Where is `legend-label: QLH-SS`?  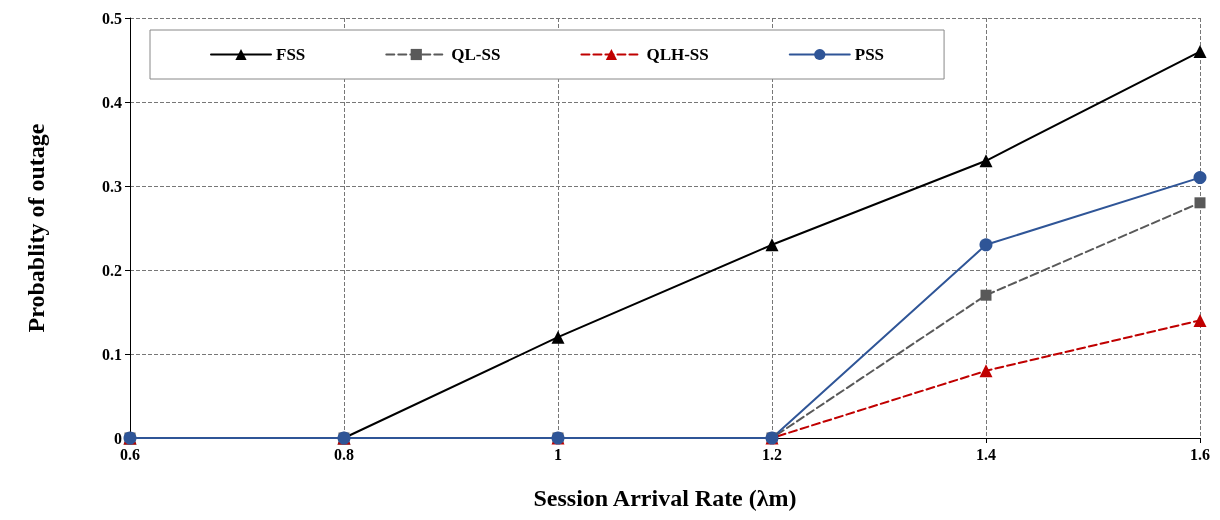
legend-label: QLH-SS is located at coordinates (677, 54).